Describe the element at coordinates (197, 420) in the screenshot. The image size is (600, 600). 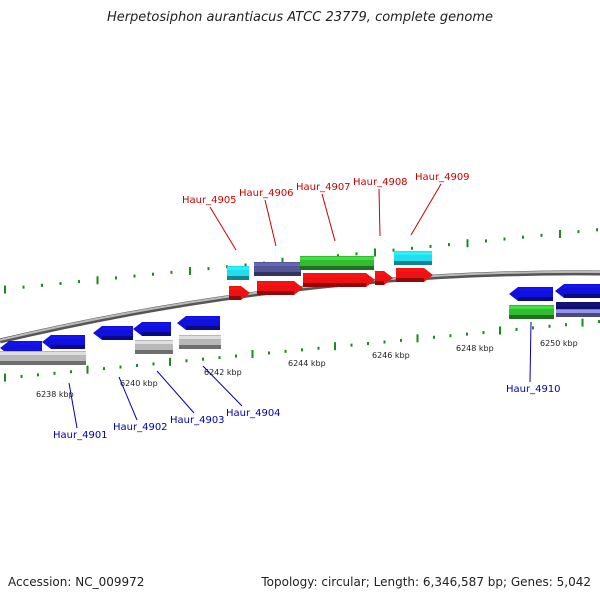
I see `gene-label: Haur_4903` at that location.